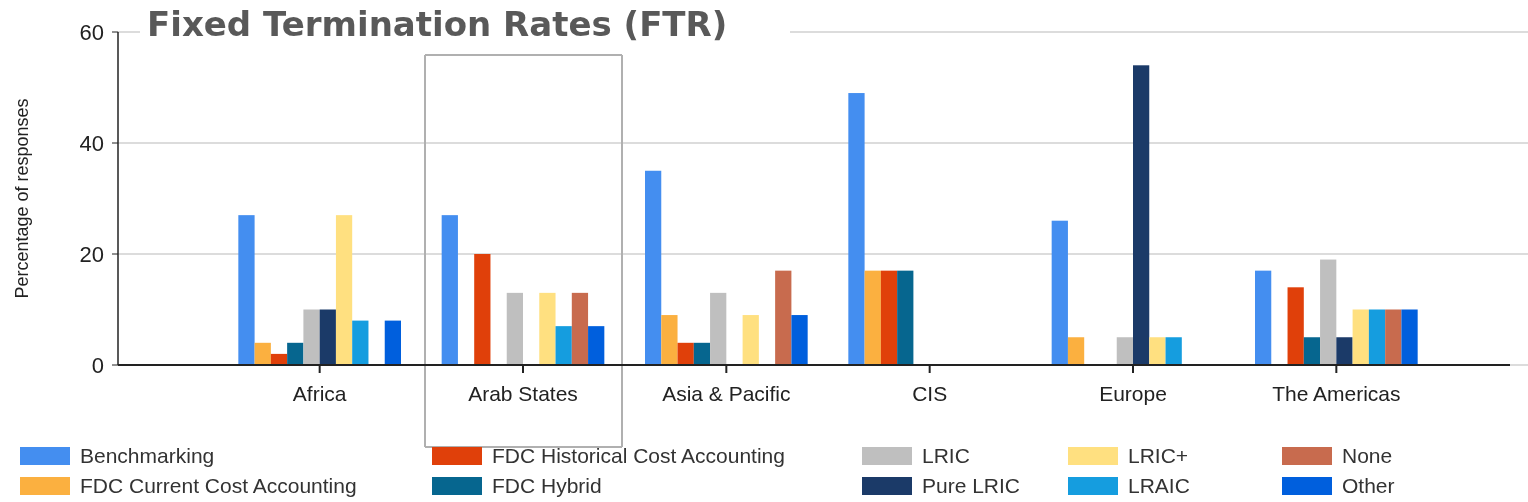 The width and height of the screenshot is (1528, 502). What do you see at coordinates (547, 485) in the screenshot?
I see `legend-label: FDC Hybrid` at bounding box center [547, 485].